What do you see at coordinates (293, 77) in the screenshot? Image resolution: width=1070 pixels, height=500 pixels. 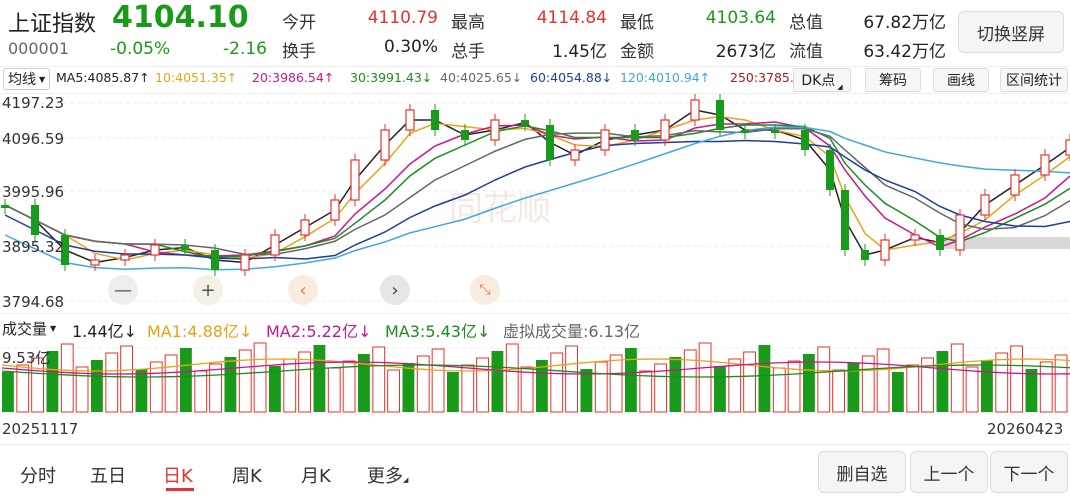 I see `ma-value-2: 20:3986.54↑` at bounding box center [293, 77].